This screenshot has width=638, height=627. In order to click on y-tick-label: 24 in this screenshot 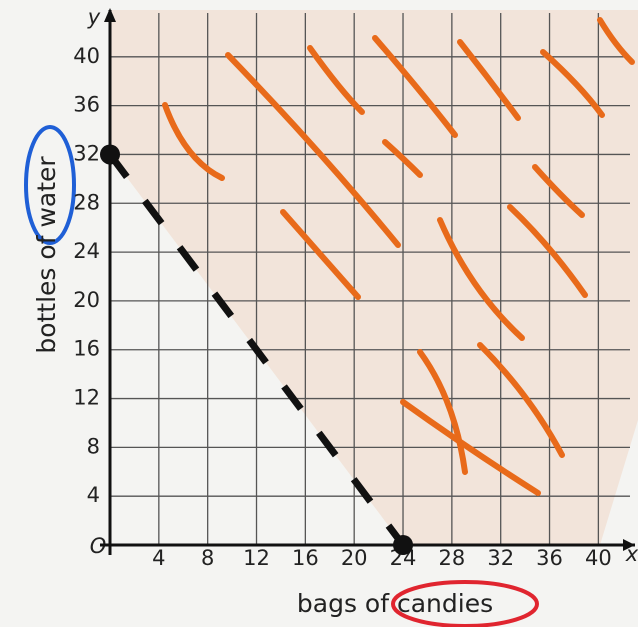, I will do `click(86, 251)`.